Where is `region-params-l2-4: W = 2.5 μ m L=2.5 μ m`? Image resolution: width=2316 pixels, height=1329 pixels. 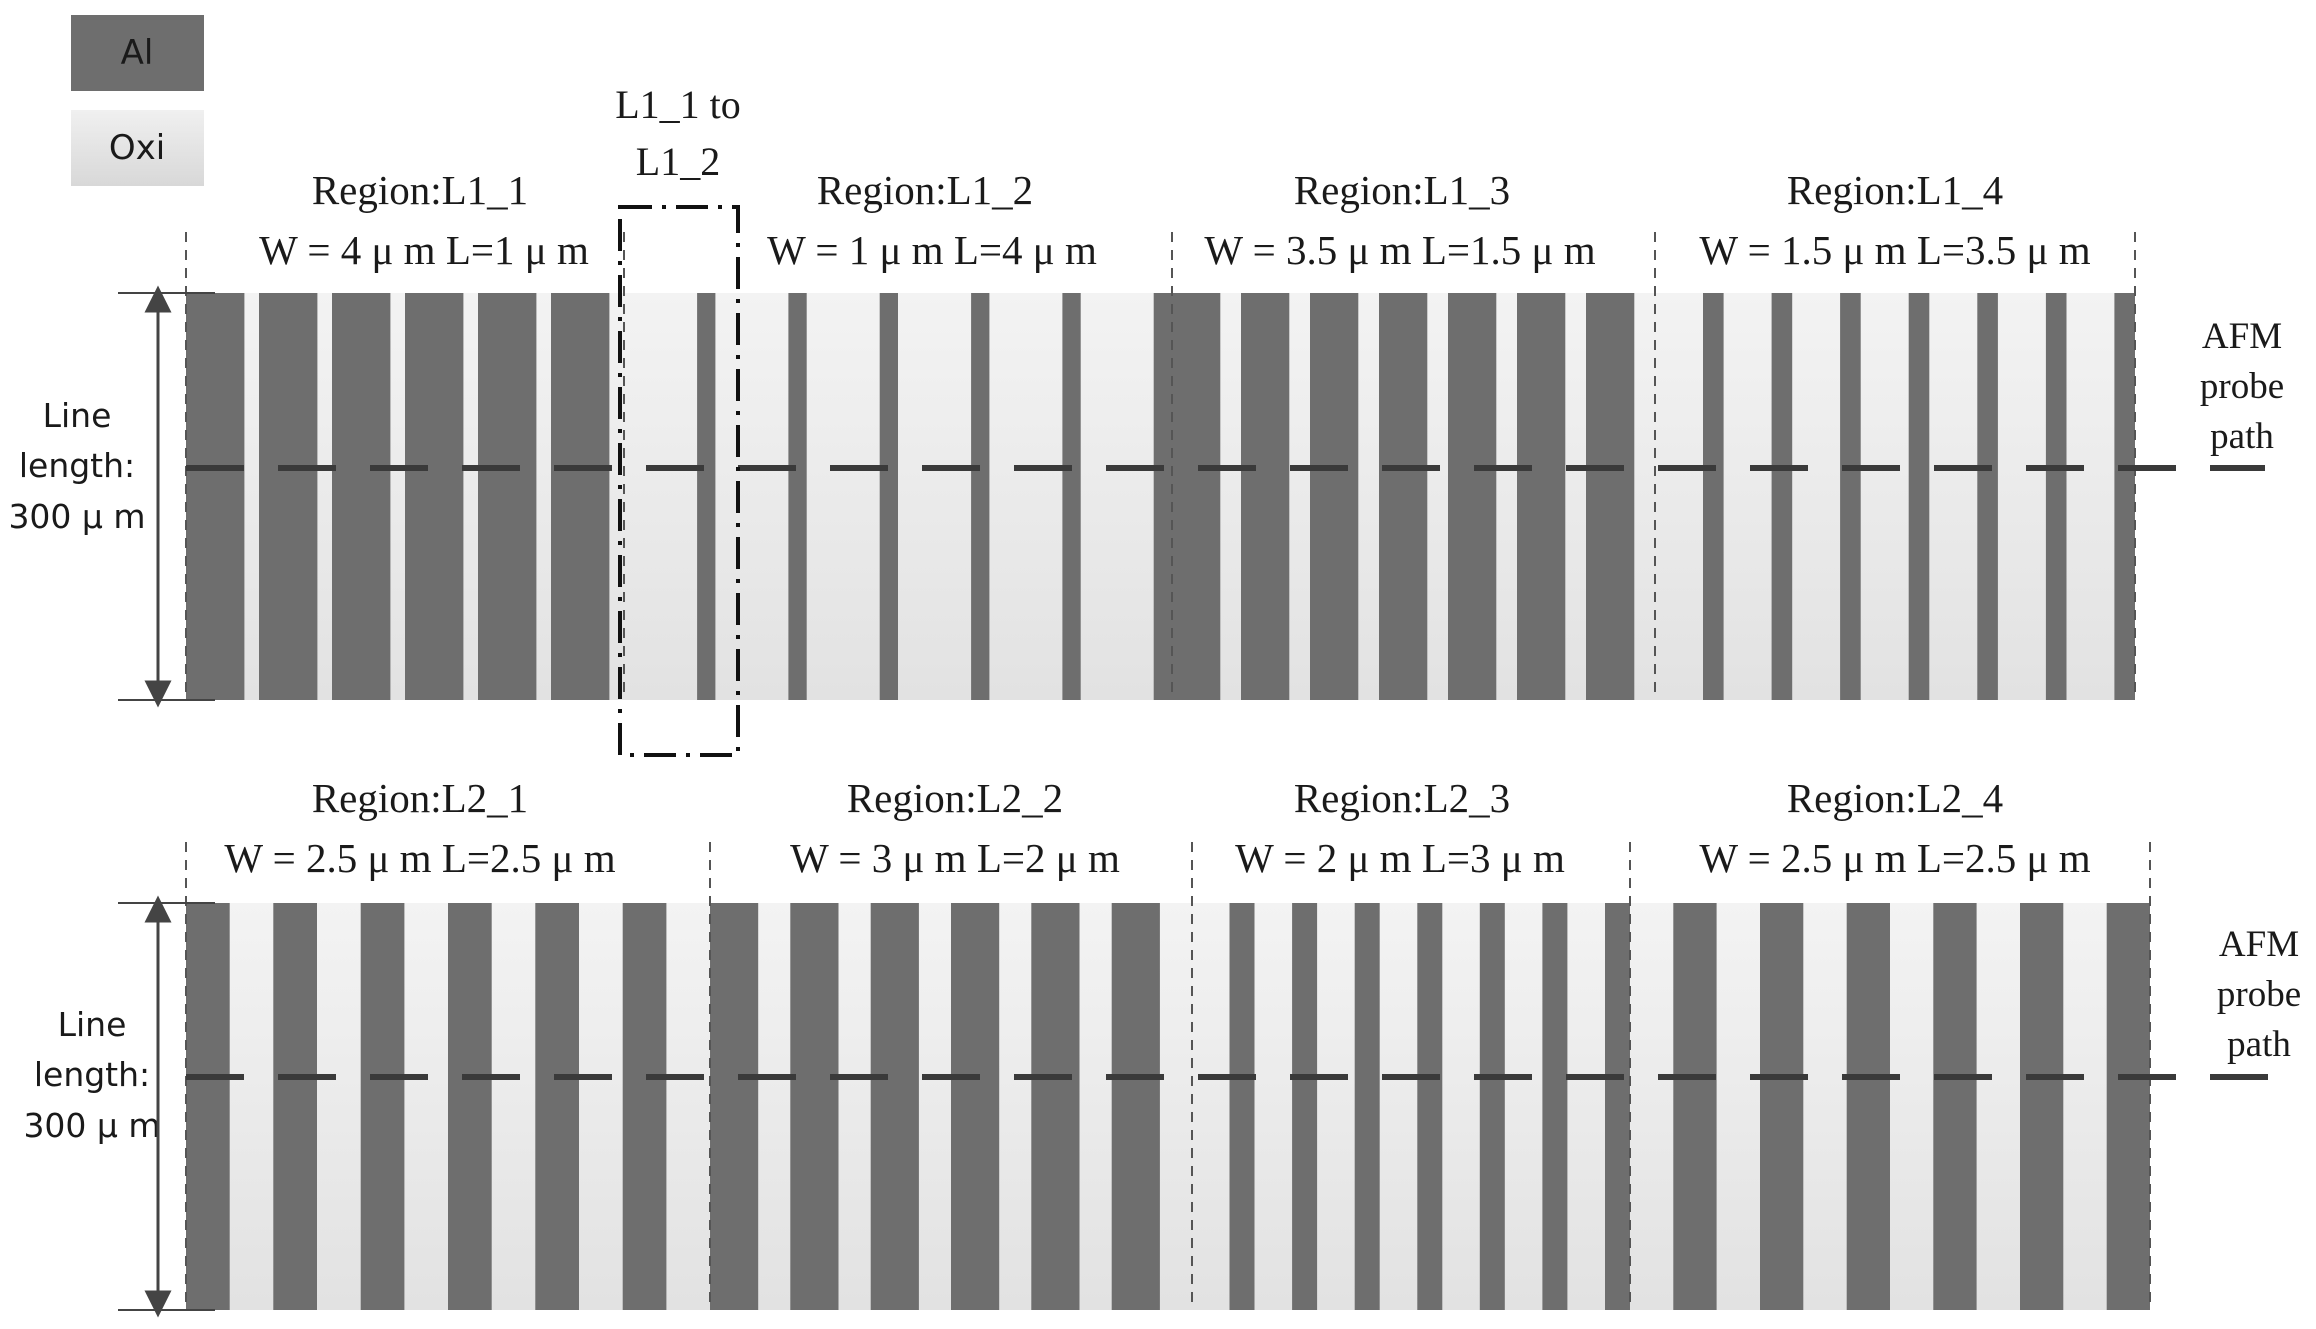 region-params-l2-4: W = 2.5 μ m L=2.5 μ m is located at coordinates (1894, 858).